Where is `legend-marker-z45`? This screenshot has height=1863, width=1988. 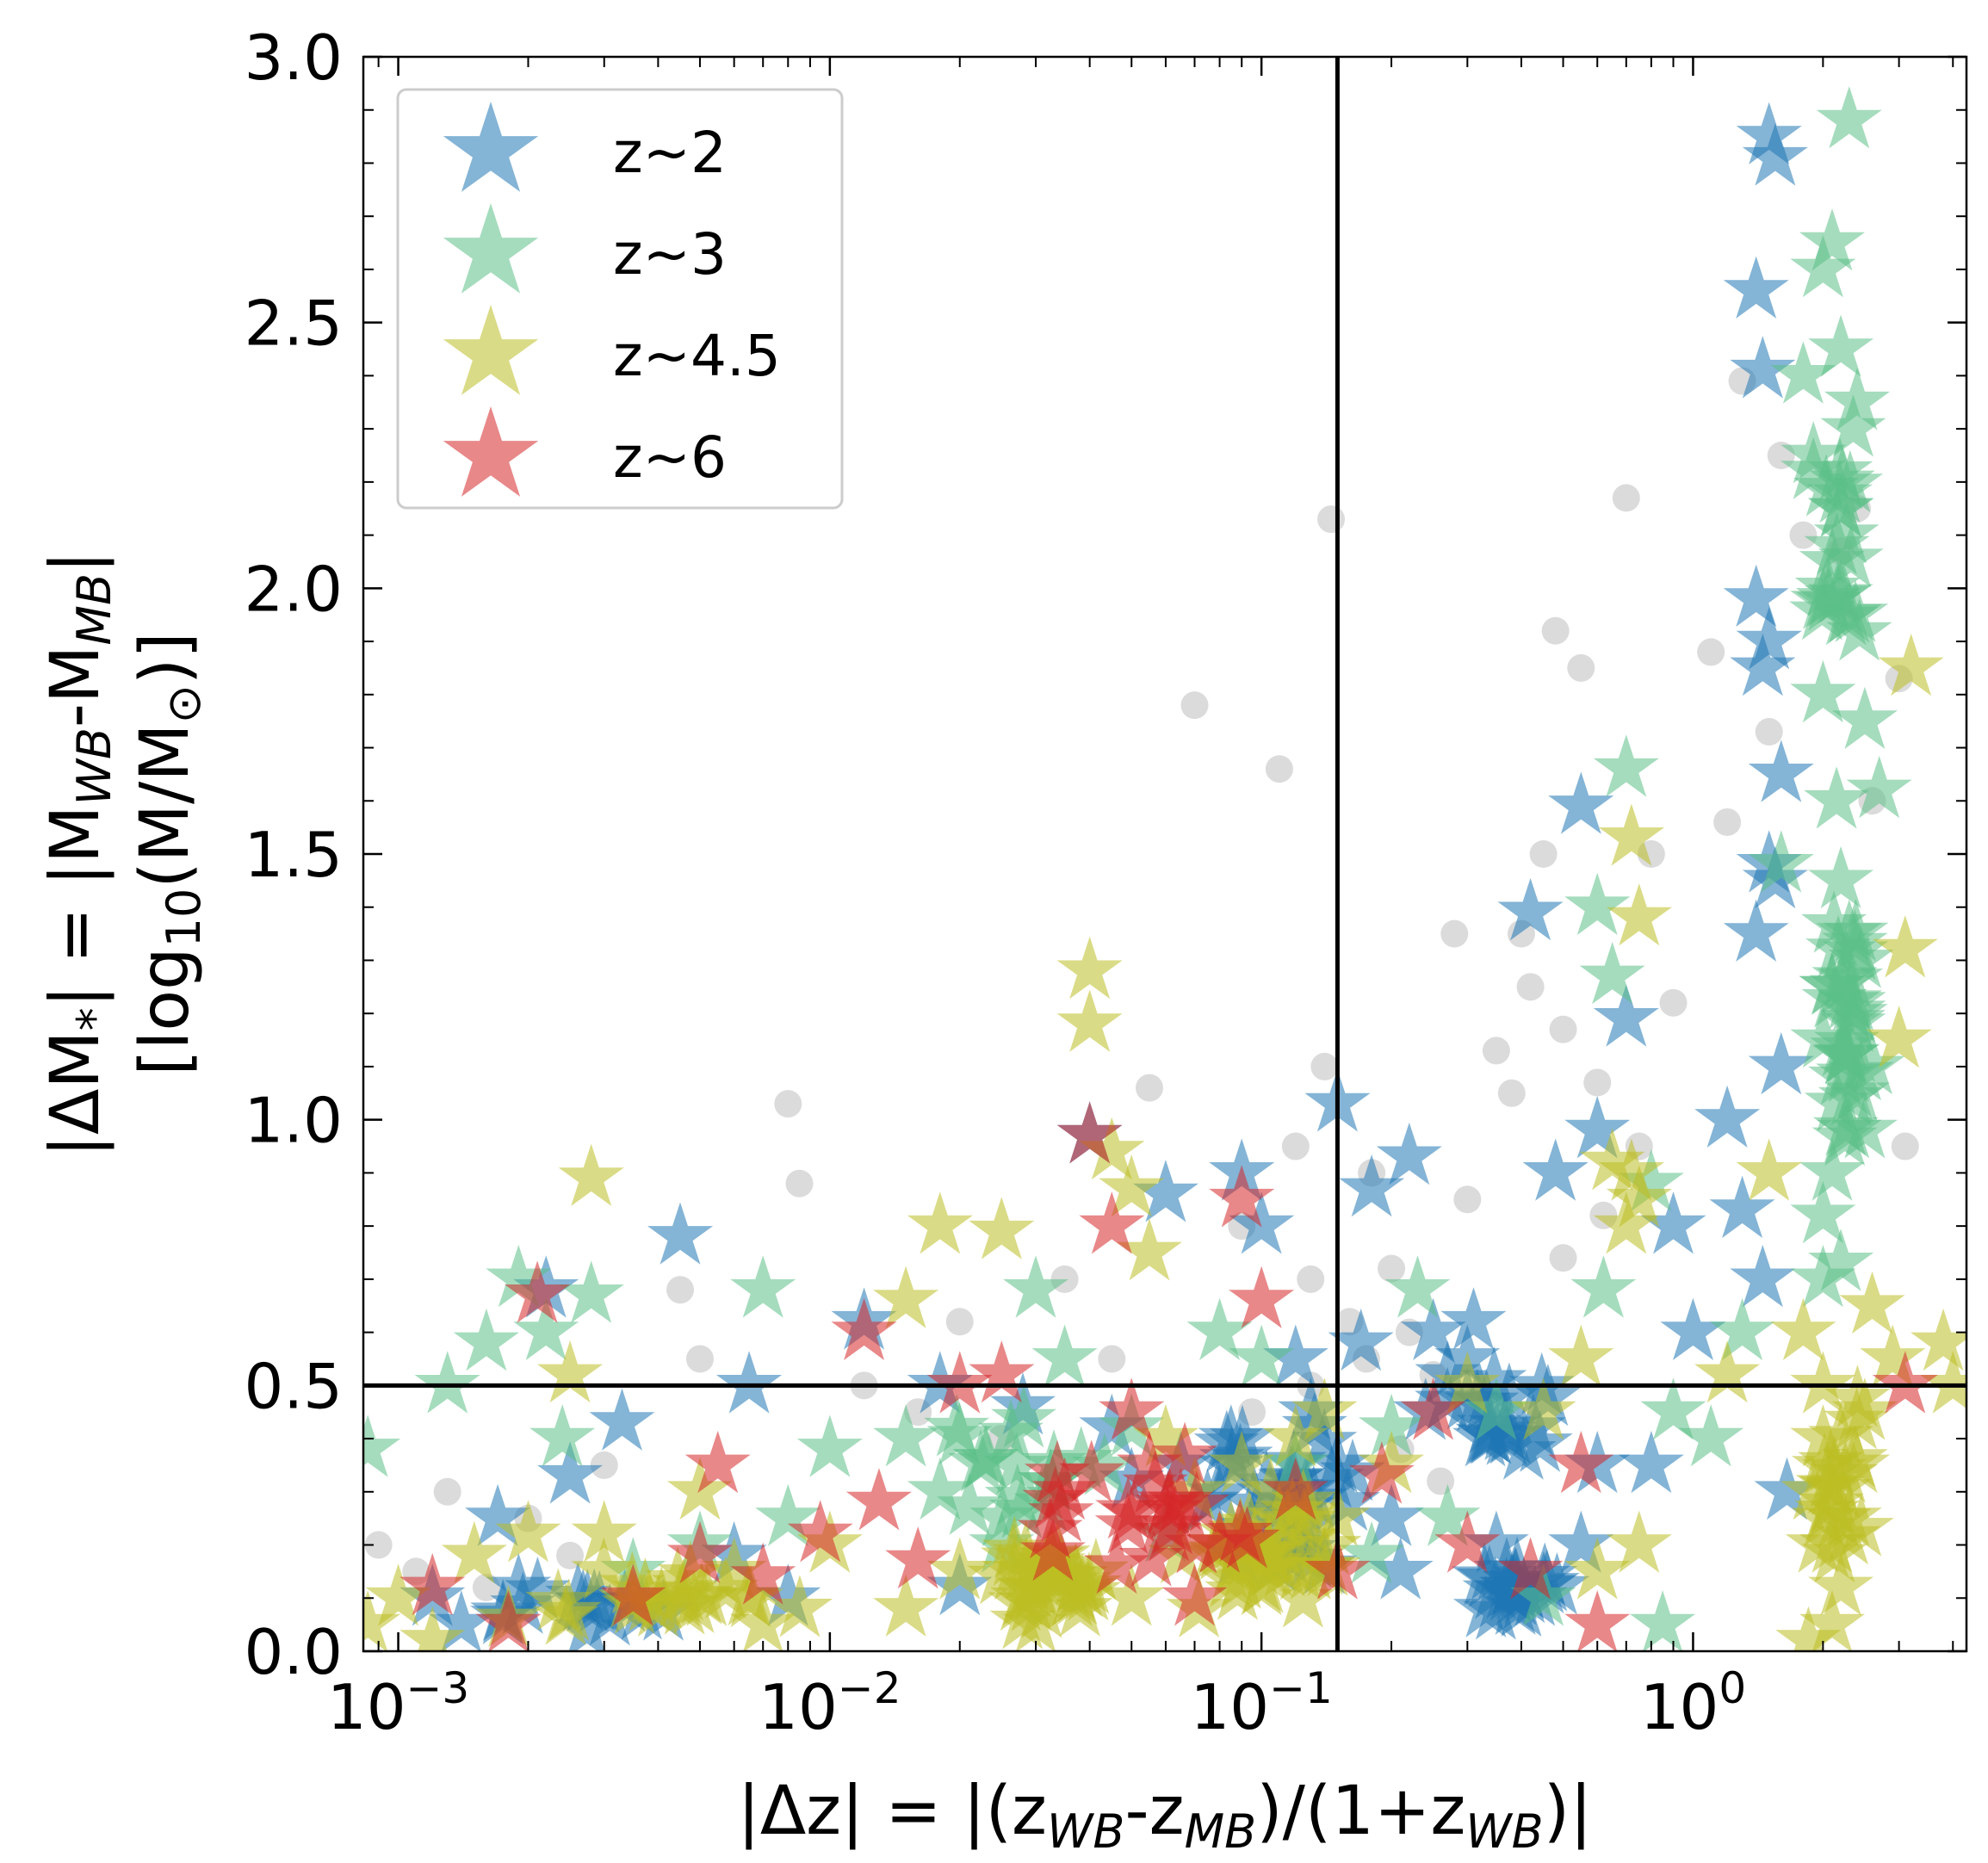
legend-marker-z45 is located at coordinates (491, 350).